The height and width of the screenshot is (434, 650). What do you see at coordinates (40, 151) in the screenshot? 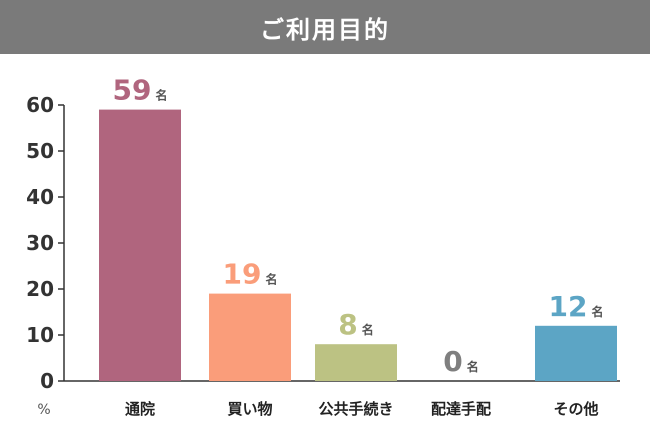
I see `y-tick-label: 50` at bounding box center [40, 151].